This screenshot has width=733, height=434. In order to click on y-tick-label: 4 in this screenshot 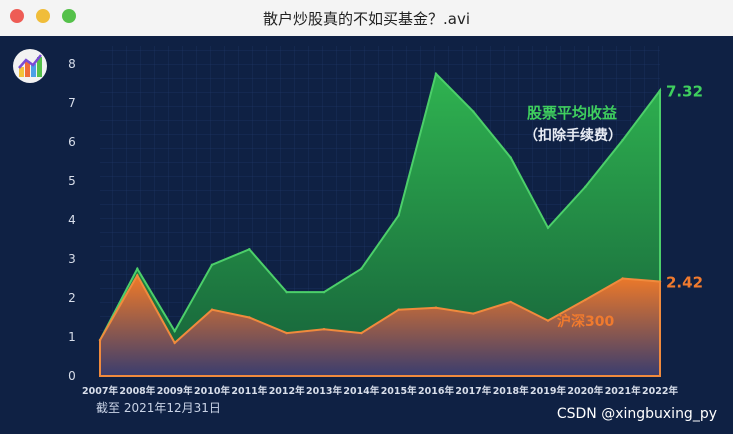, I will do `click(72, 220)`.